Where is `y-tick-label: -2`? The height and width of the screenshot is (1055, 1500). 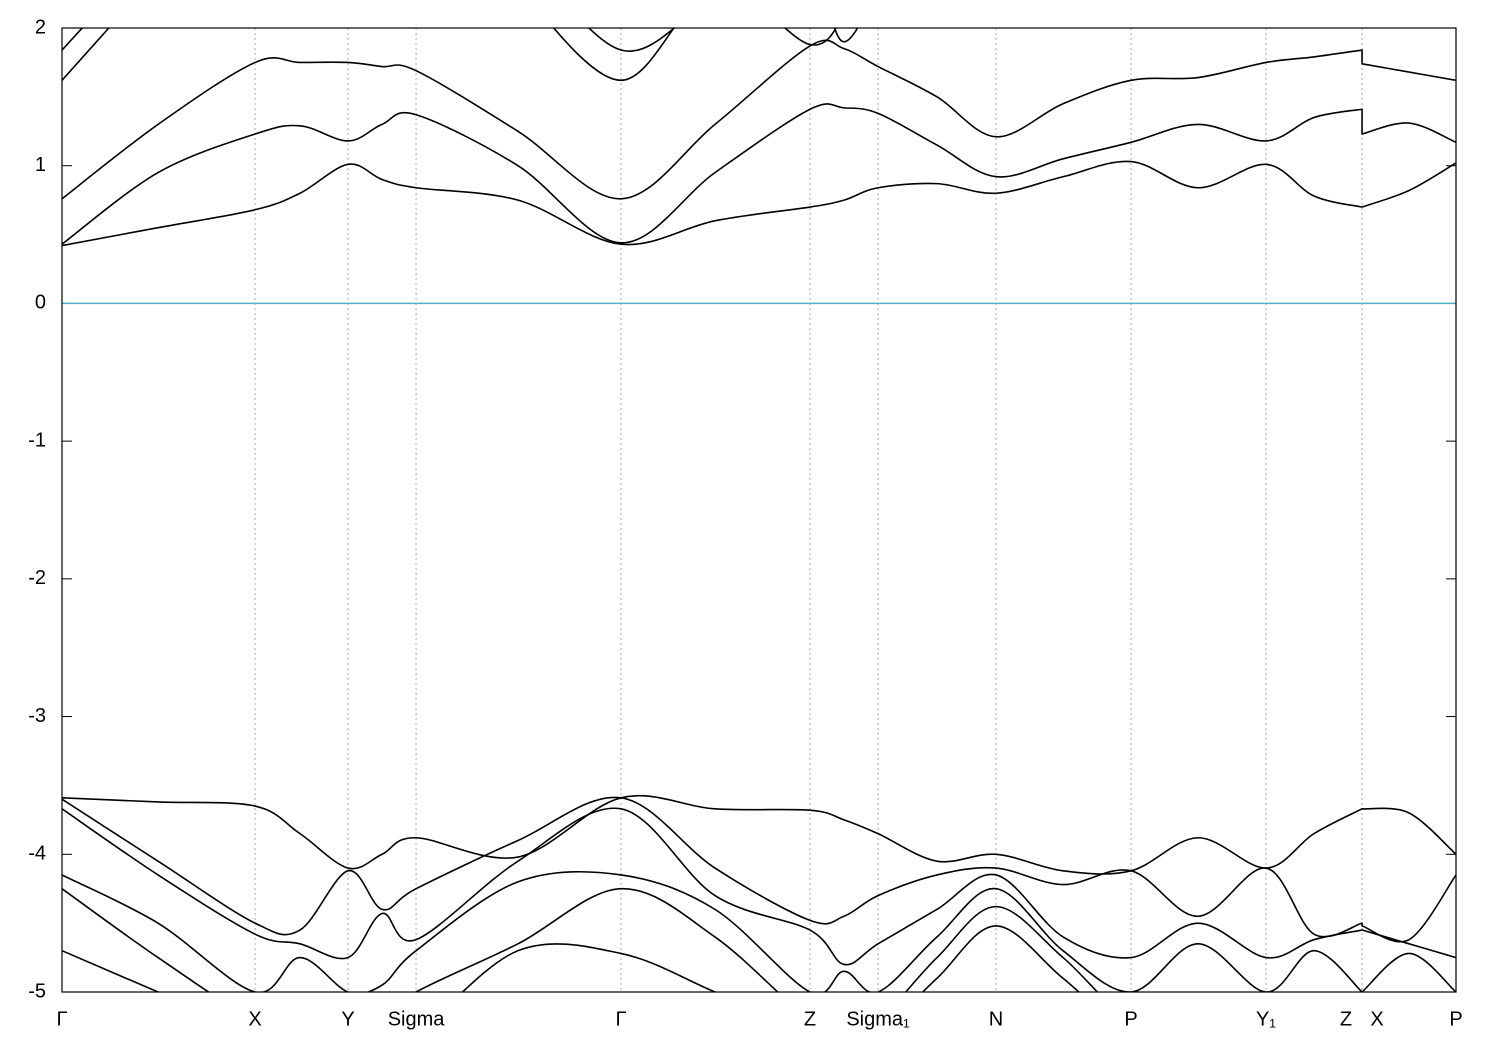
y-tick-label: -2 is located at coordinates (37, 578).